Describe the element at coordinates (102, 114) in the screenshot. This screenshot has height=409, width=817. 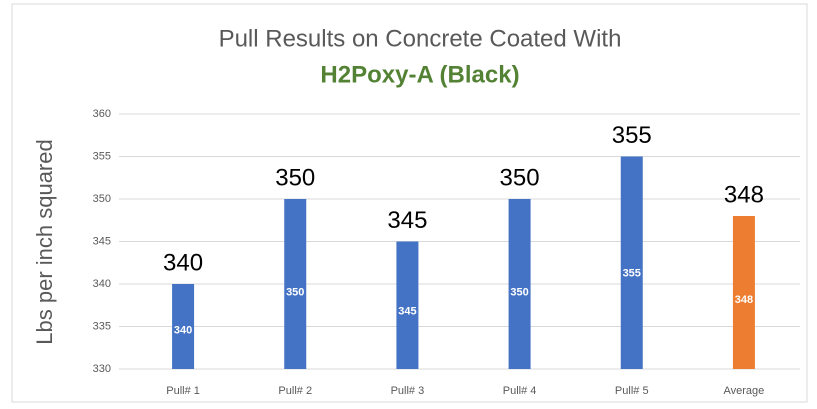
I see `y-tick-label: 360` at that location.